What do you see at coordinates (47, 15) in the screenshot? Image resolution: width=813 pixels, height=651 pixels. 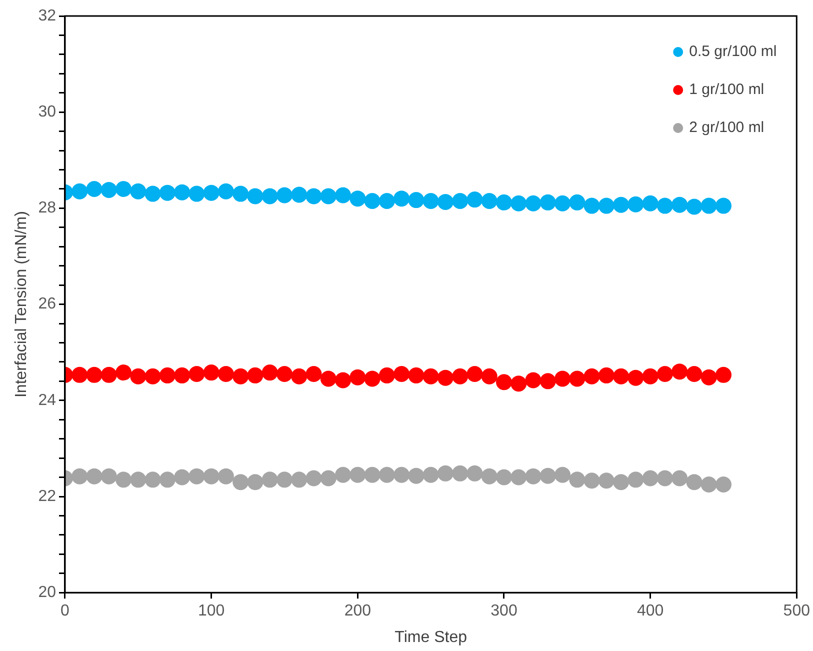 I see `y-tick-label: 32` at bounding box center [47, 15].